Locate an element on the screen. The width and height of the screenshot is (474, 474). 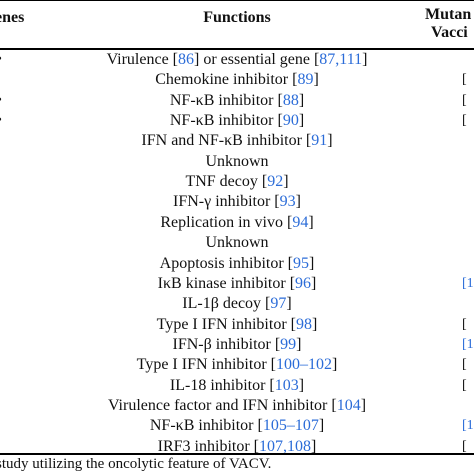
reference-link: 91 is located at coordinates (319, 141).